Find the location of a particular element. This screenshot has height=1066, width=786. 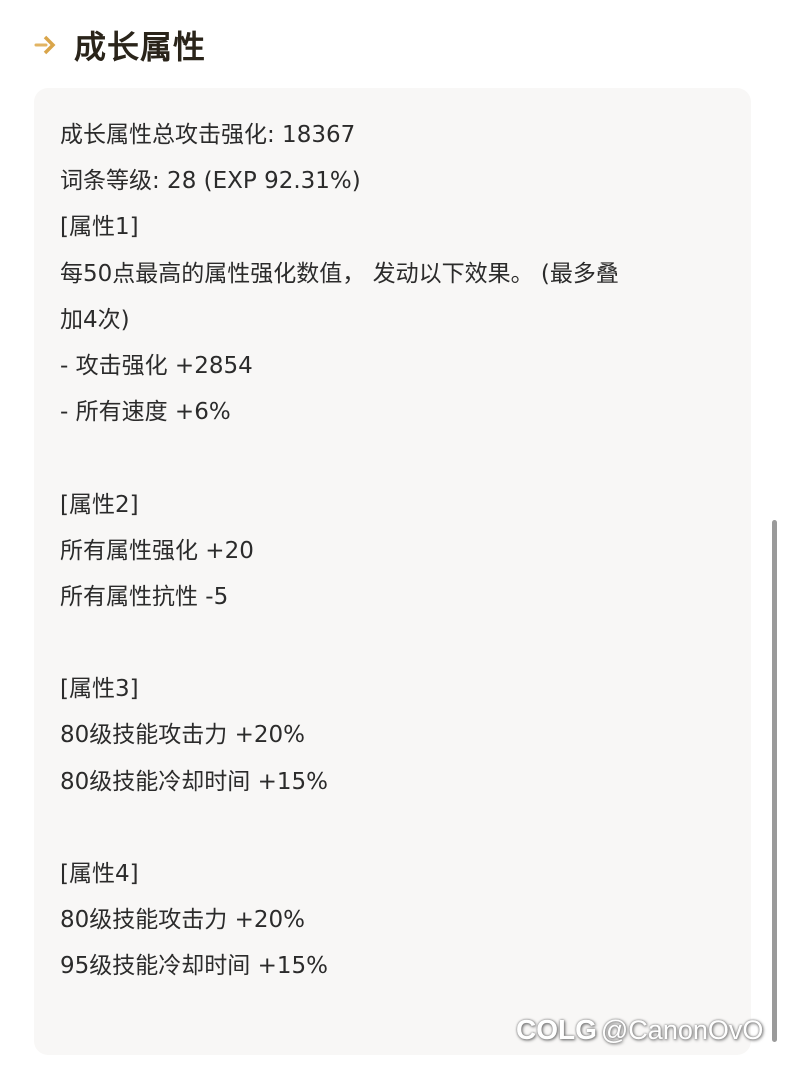

text-line: - 所有速度 +6% is located at coordinates (145, 412).